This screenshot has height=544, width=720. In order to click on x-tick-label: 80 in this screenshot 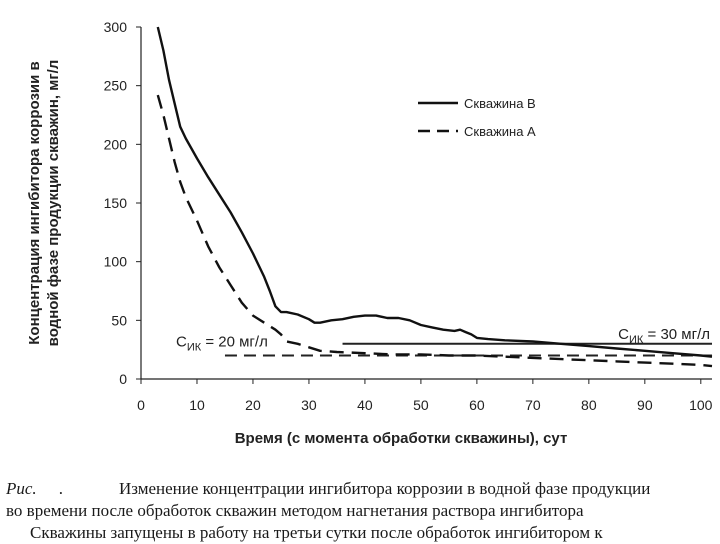, I will do `click(589, 405)`.